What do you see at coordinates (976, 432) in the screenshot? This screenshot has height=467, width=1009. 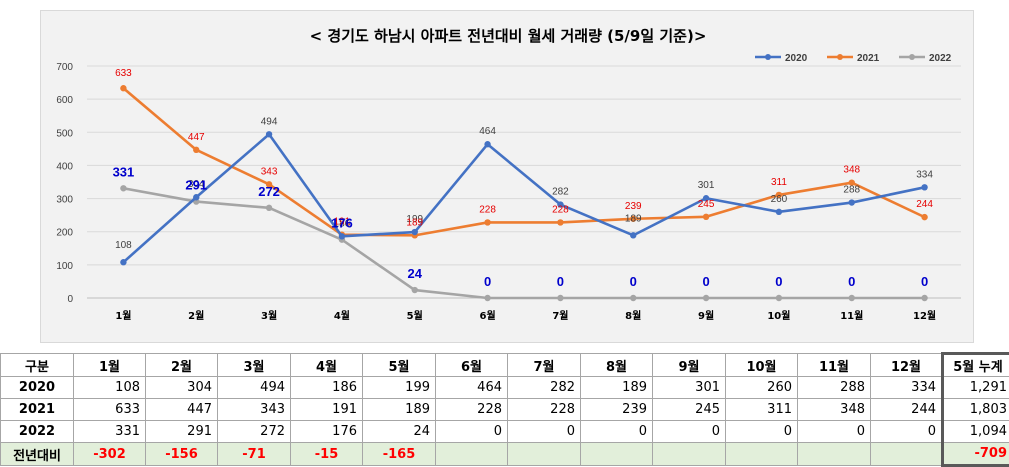 I see `table-cell: 1,094` at bounding box center [976, 432].